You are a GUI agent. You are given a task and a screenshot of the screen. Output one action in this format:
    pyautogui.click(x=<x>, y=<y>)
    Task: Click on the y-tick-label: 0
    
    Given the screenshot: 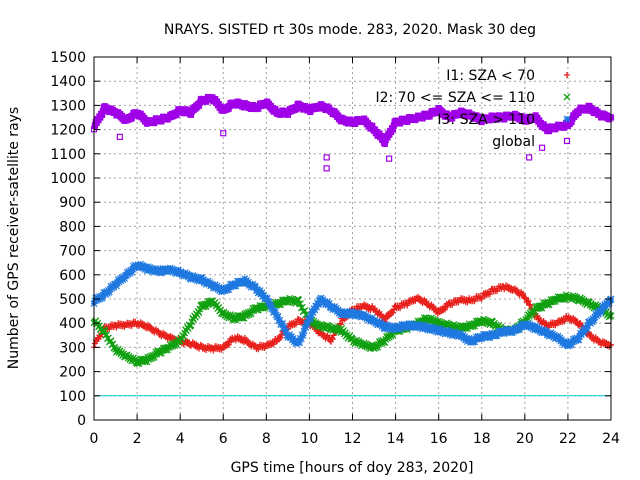 What is the action you would take?
    pyautogui.click(x=81, y=421)
    